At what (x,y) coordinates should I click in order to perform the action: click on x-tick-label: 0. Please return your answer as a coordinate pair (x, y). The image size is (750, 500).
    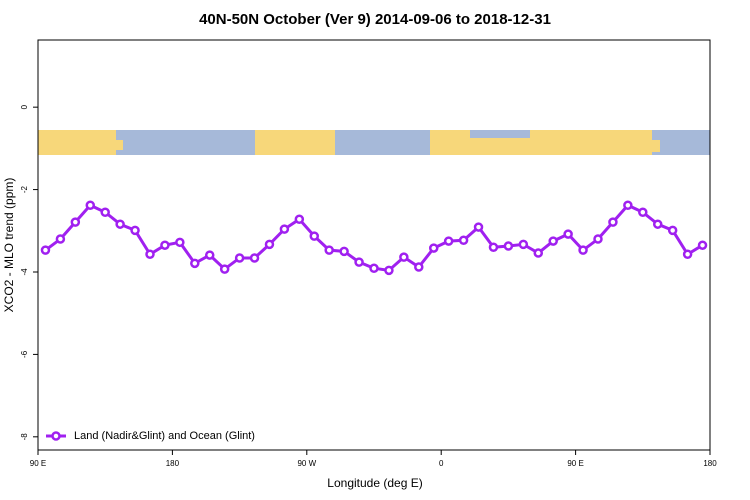
    Looking at the image, I should click on (441, 463).